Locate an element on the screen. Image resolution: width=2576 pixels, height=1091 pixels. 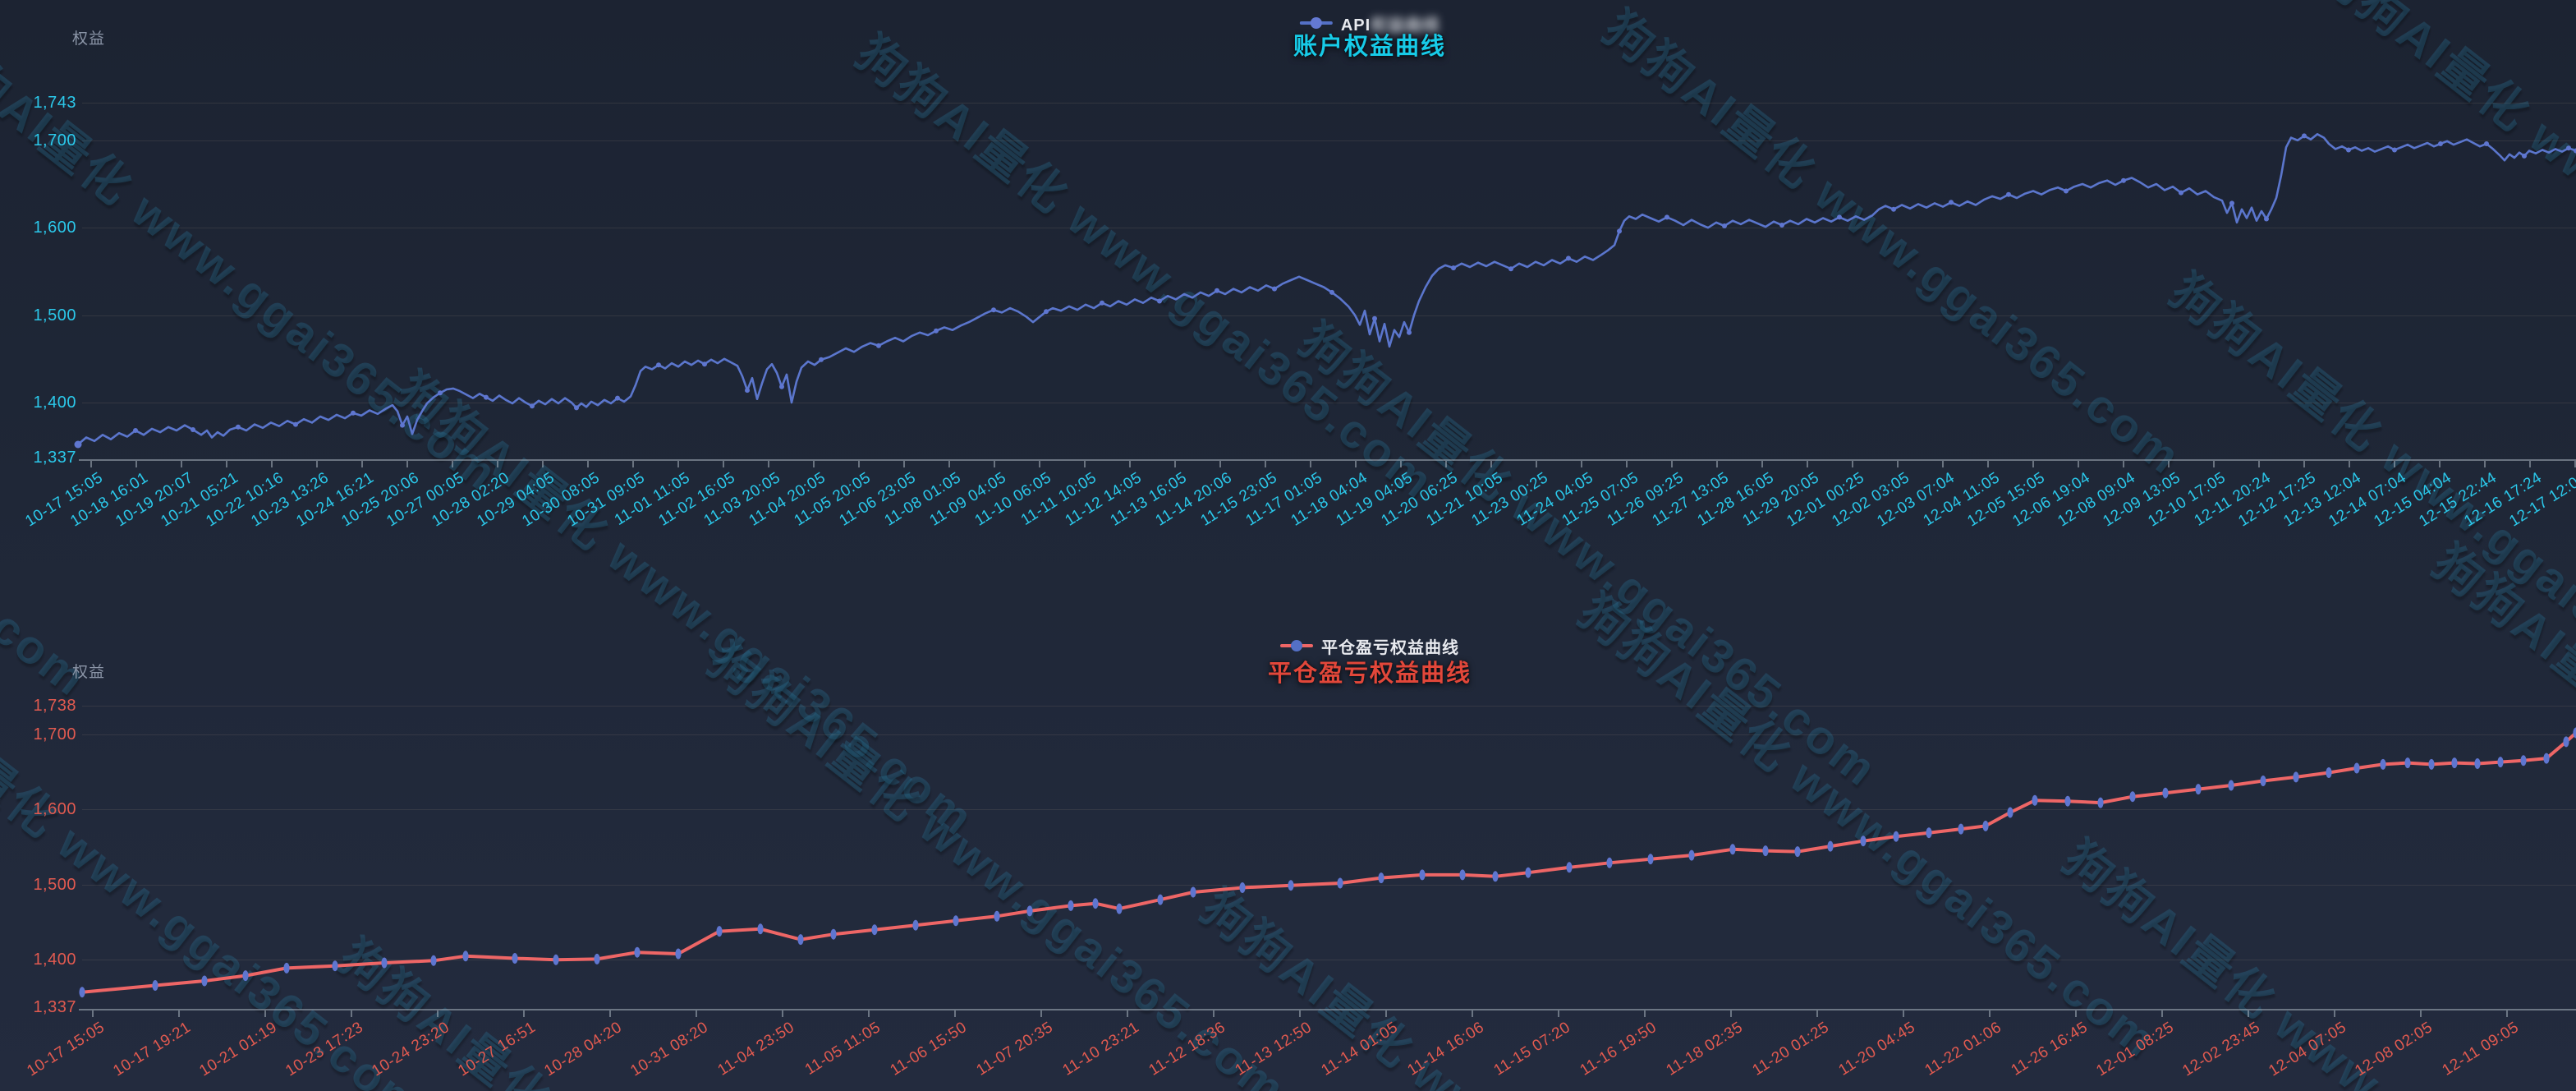
legend-account-equity: API权益曲线 is located at coordinates (1369, 23).